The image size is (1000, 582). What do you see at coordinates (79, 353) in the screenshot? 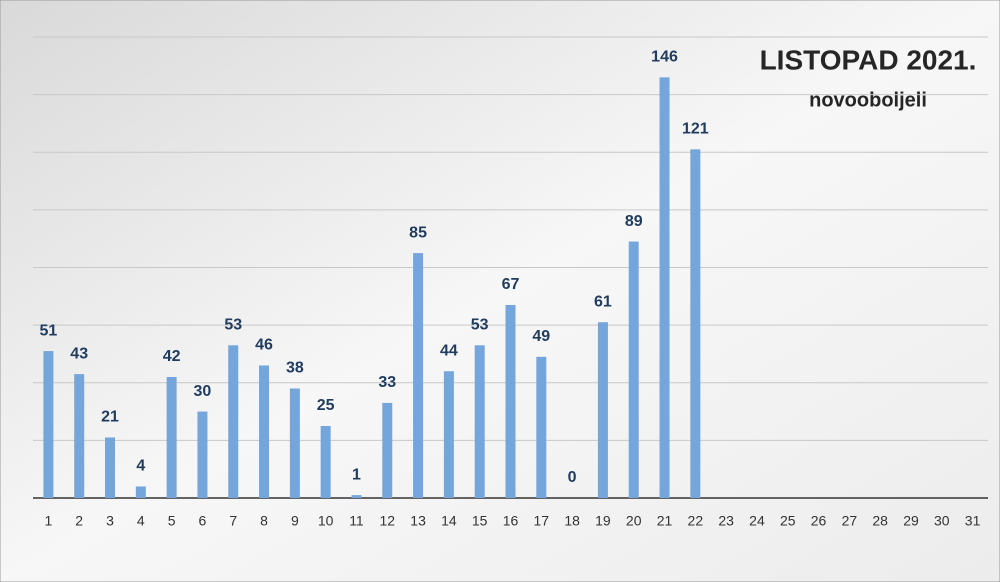
I see `data-label: 43` at bounding box center [79, 353].